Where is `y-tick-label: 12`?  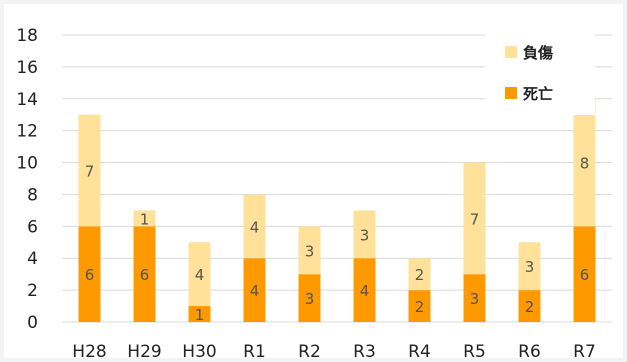 y-tick-label: 12 is located at coordinates (27, 132).